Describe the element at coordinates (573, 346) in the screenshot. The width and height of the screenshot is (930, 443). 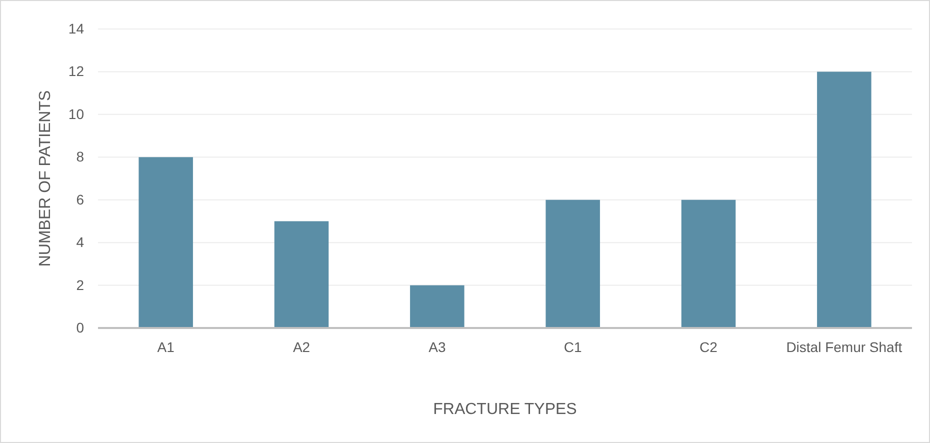
I see `x-tick-label: C1` at that location.